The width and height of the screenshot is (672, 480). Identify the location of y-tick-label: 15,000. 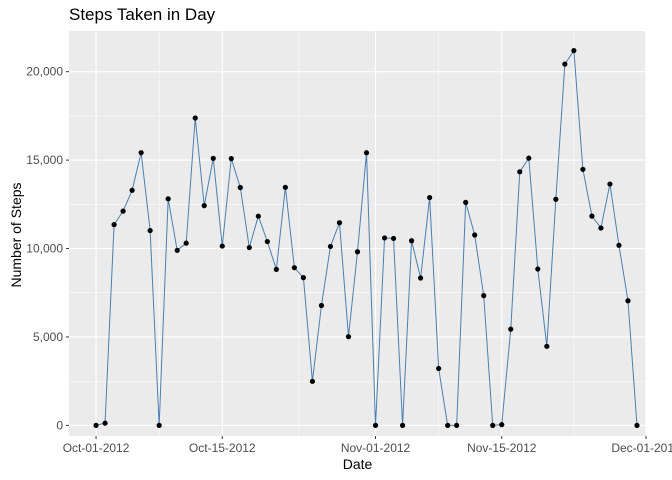
(44, 160).